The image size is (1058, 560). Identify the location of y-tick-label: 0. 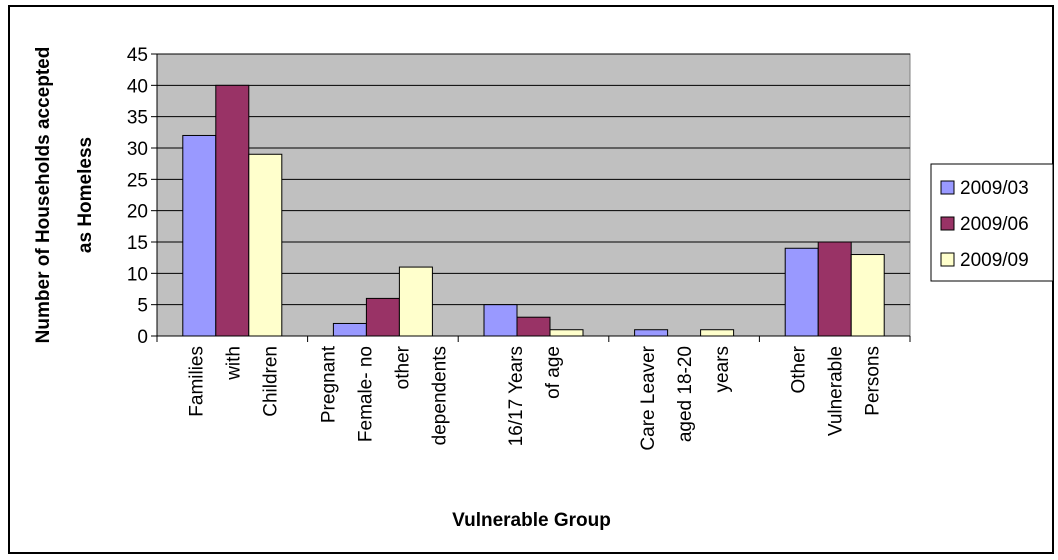
(142, 337).